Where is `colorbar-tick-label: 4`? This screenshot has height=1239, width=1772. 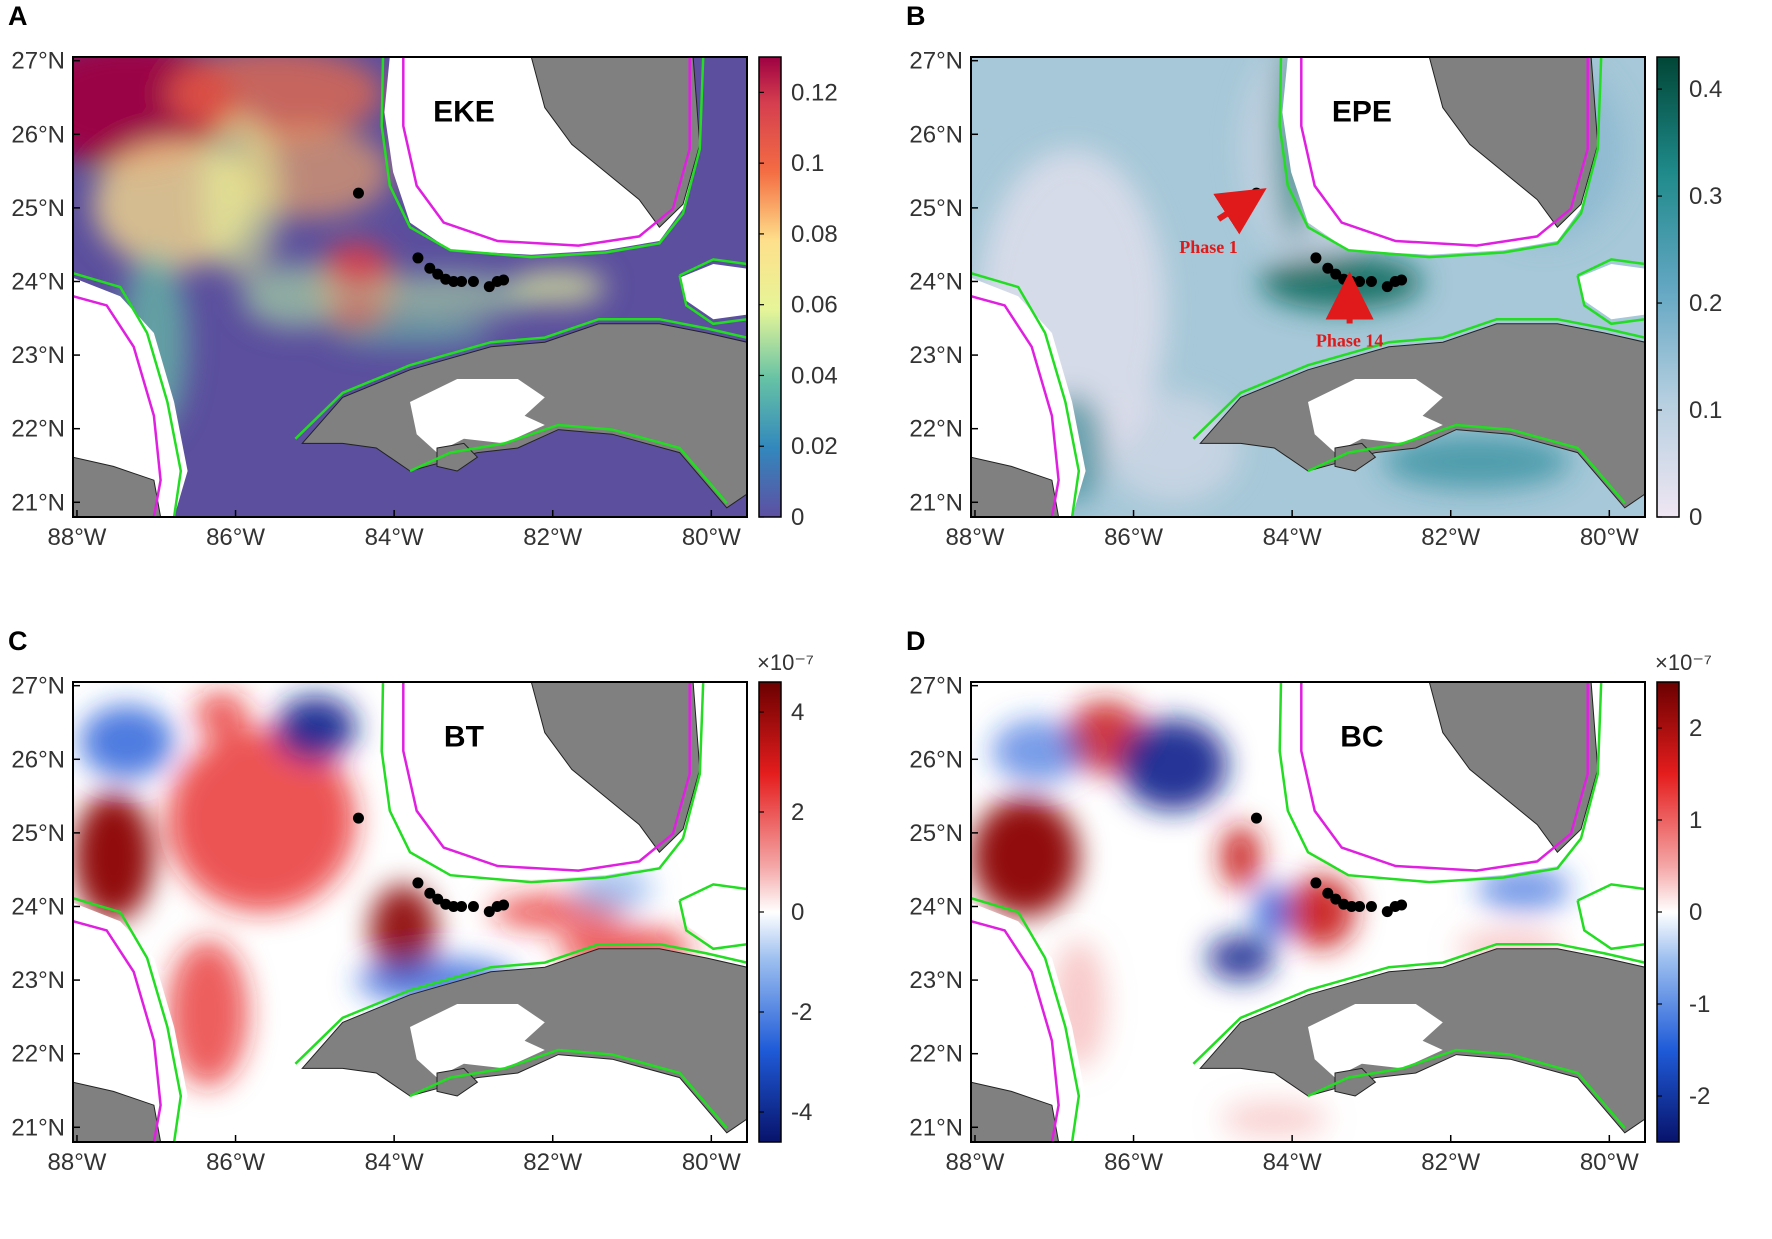 colorbar-tick-label: 4 is located at coordinates (797, 712).